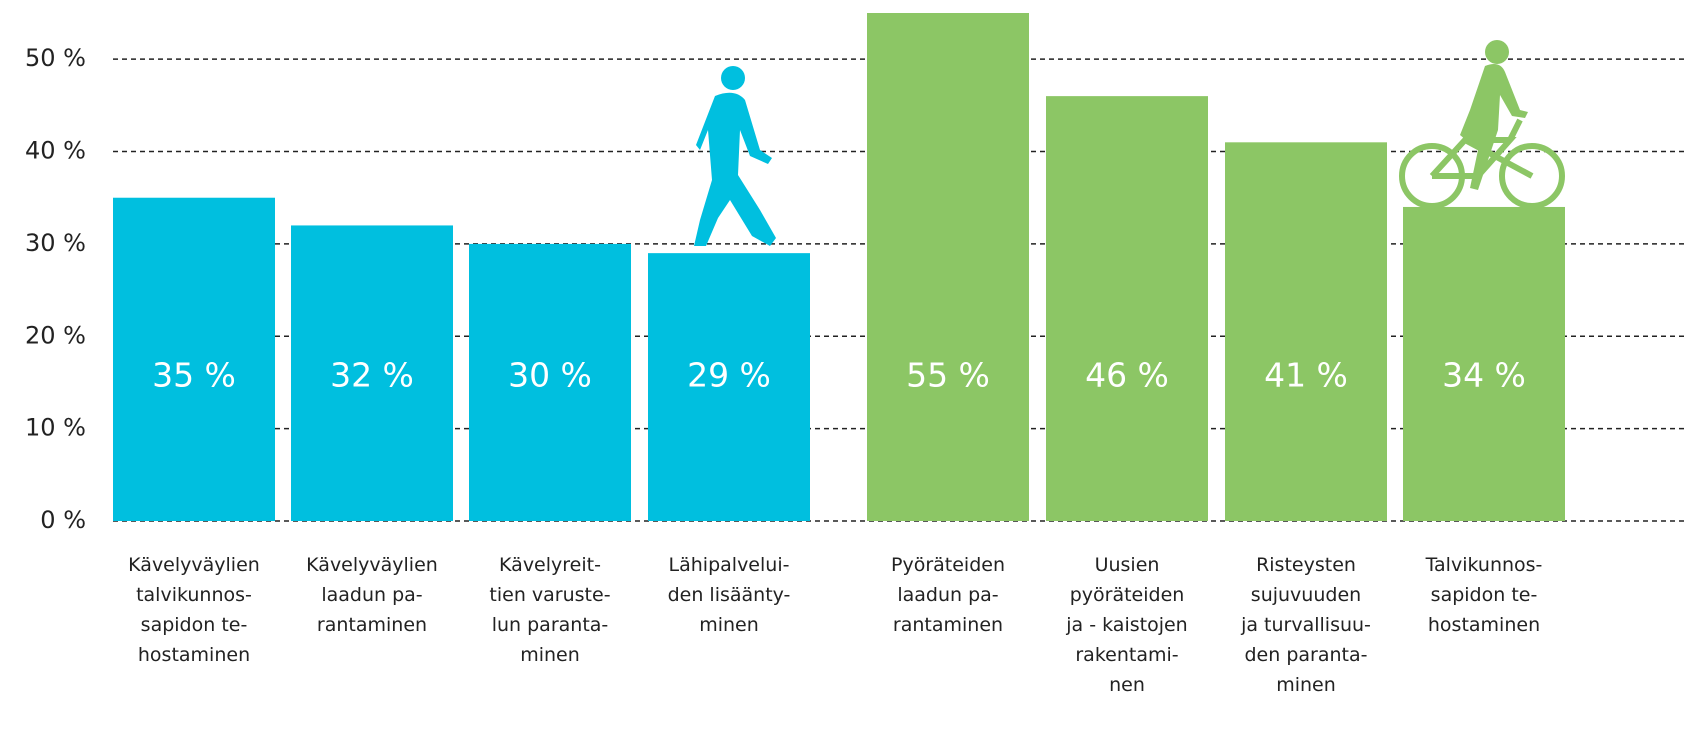 The image size is (1684, 755). I want to click on cyclist-icon, so click(1482, 124).